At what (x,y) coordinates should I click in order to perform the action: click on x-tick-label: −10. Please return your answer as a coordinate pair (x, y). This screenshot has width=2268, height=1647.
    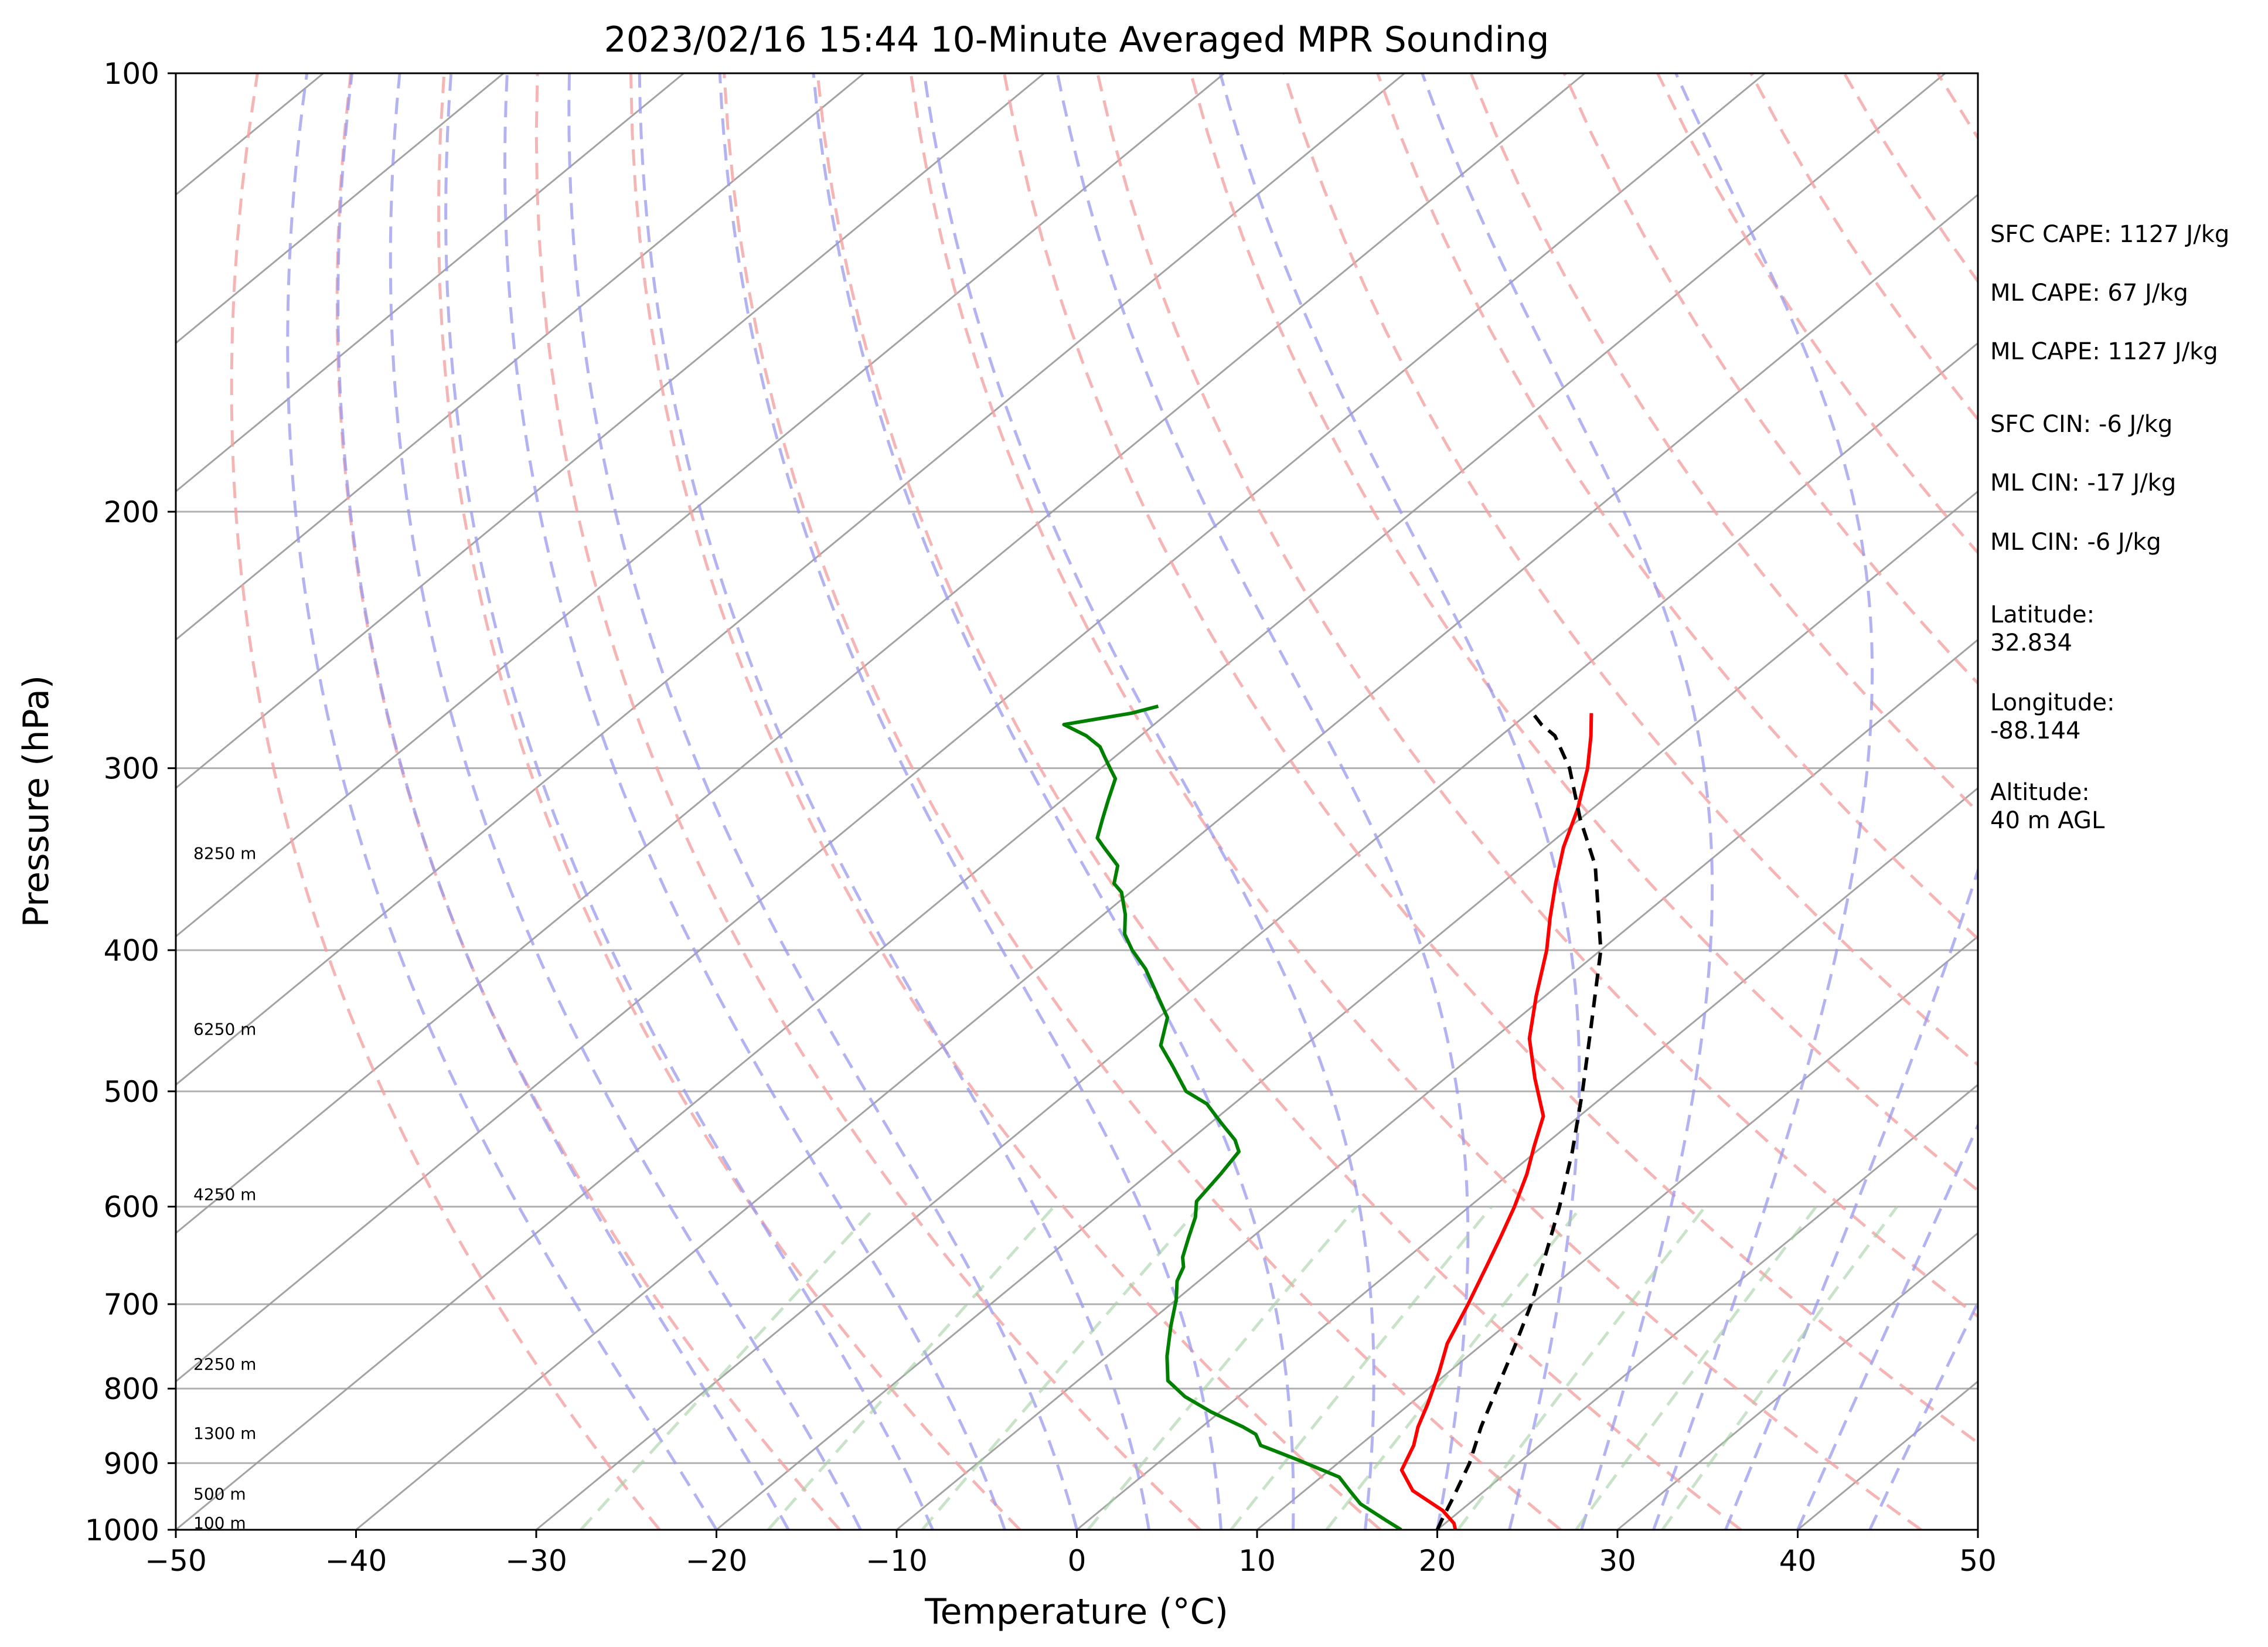
    Looking at the image, I should click on (897, 1561).